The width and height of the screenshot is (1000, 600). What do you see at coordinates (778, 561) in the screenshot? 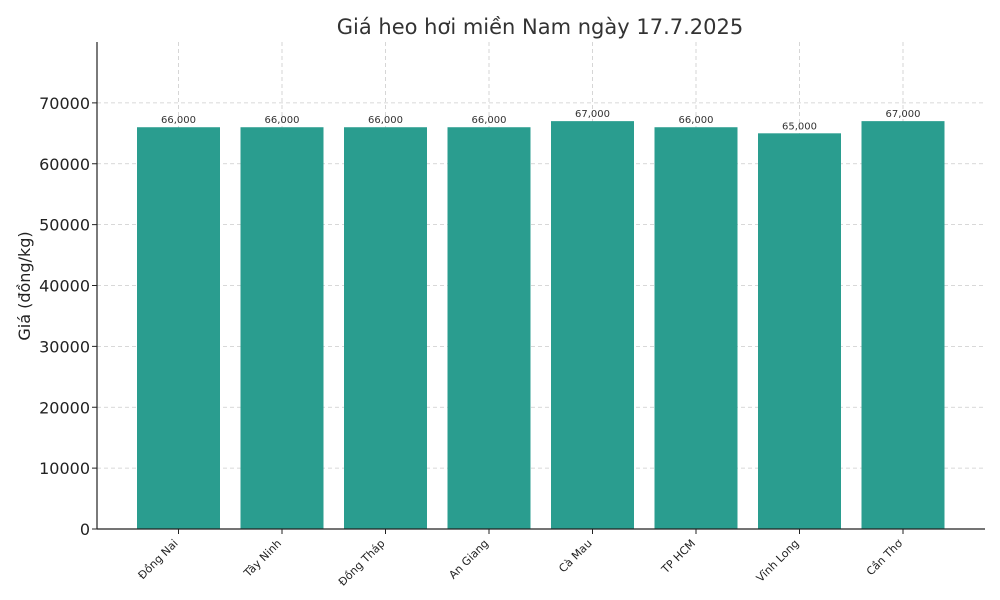
I see `x-tick-label: Vĩnh Long` at bounding box center [778, 561].